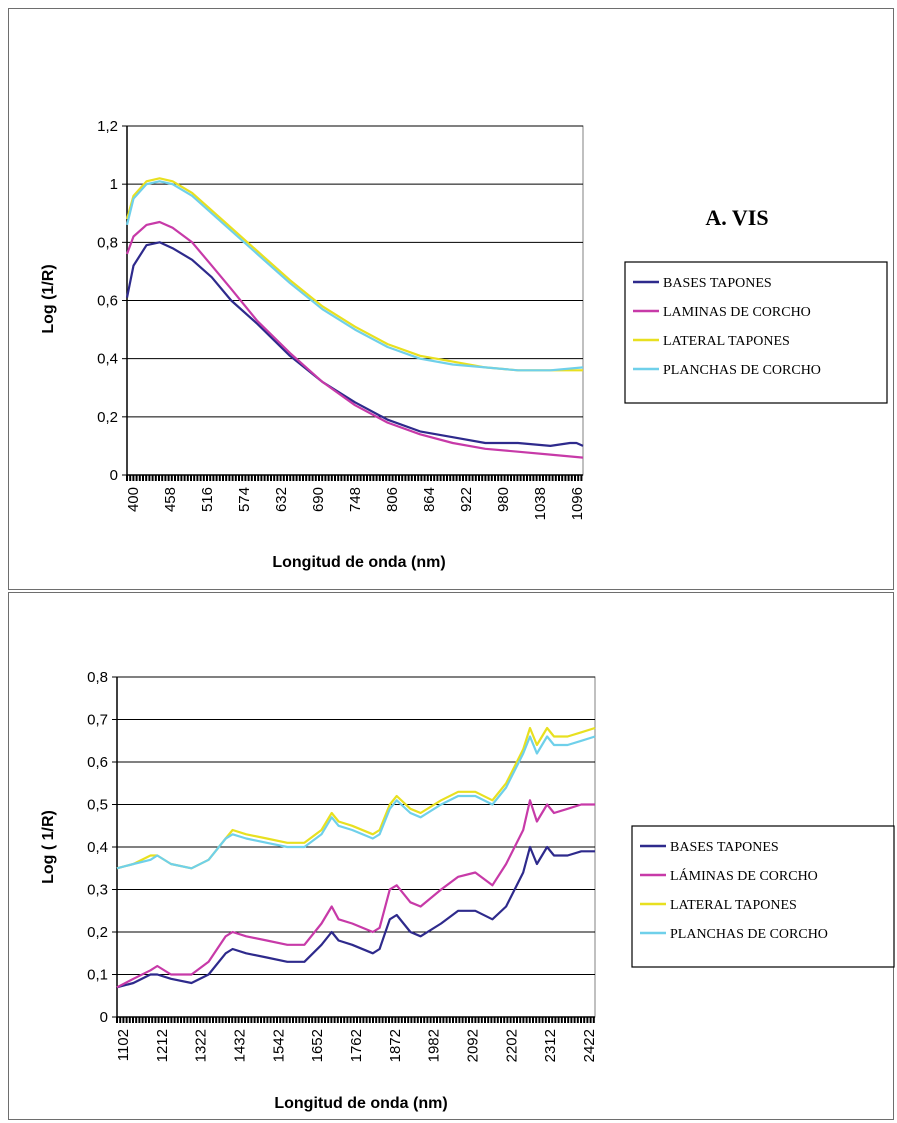  What do you see at coordinates (392, 499) in the screenshot?
I see `vis-x-tick-label: 806` at bounding box center [392, 499].